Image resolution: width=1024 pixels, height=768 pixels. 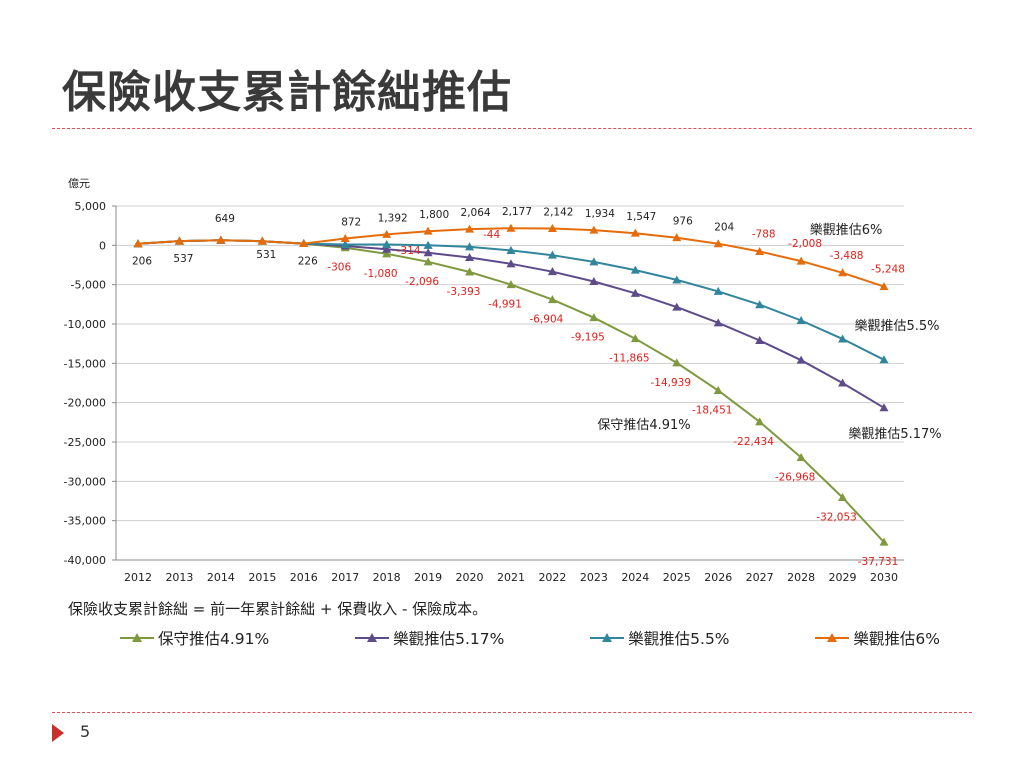 What do you see at coordinates (795, 477) in the screenshot?
I see `data-label: -26,968` at bounding box center [795, 477].